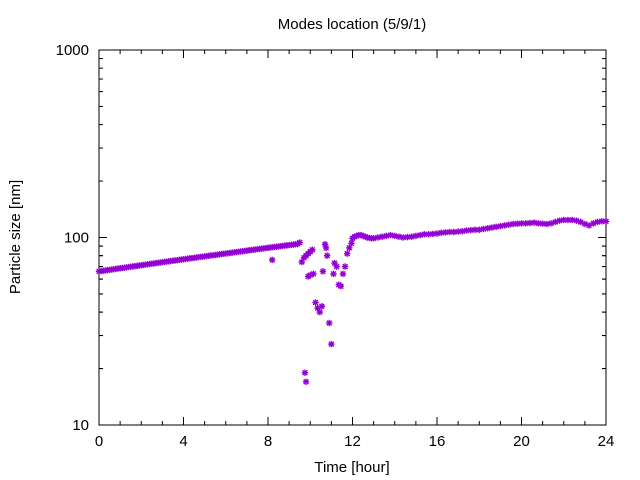 Image resolution: width=640 pixels, height=480 pixels. I want to click on y-tick-label: 1000, so click(72, 50).